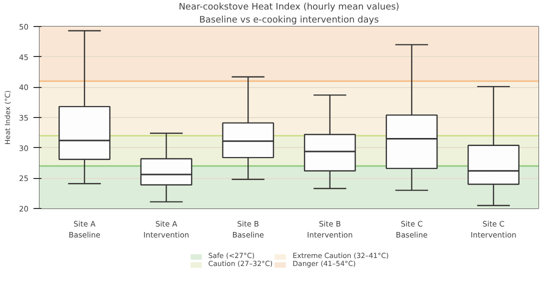 The width and height of the screenshot is (550, 282). What do you see at coordinates (289, 21) in the screenshot?
I see `chart-subtitle: Baseline vs e-cooking intervention days` at bounding box center [289, 21].